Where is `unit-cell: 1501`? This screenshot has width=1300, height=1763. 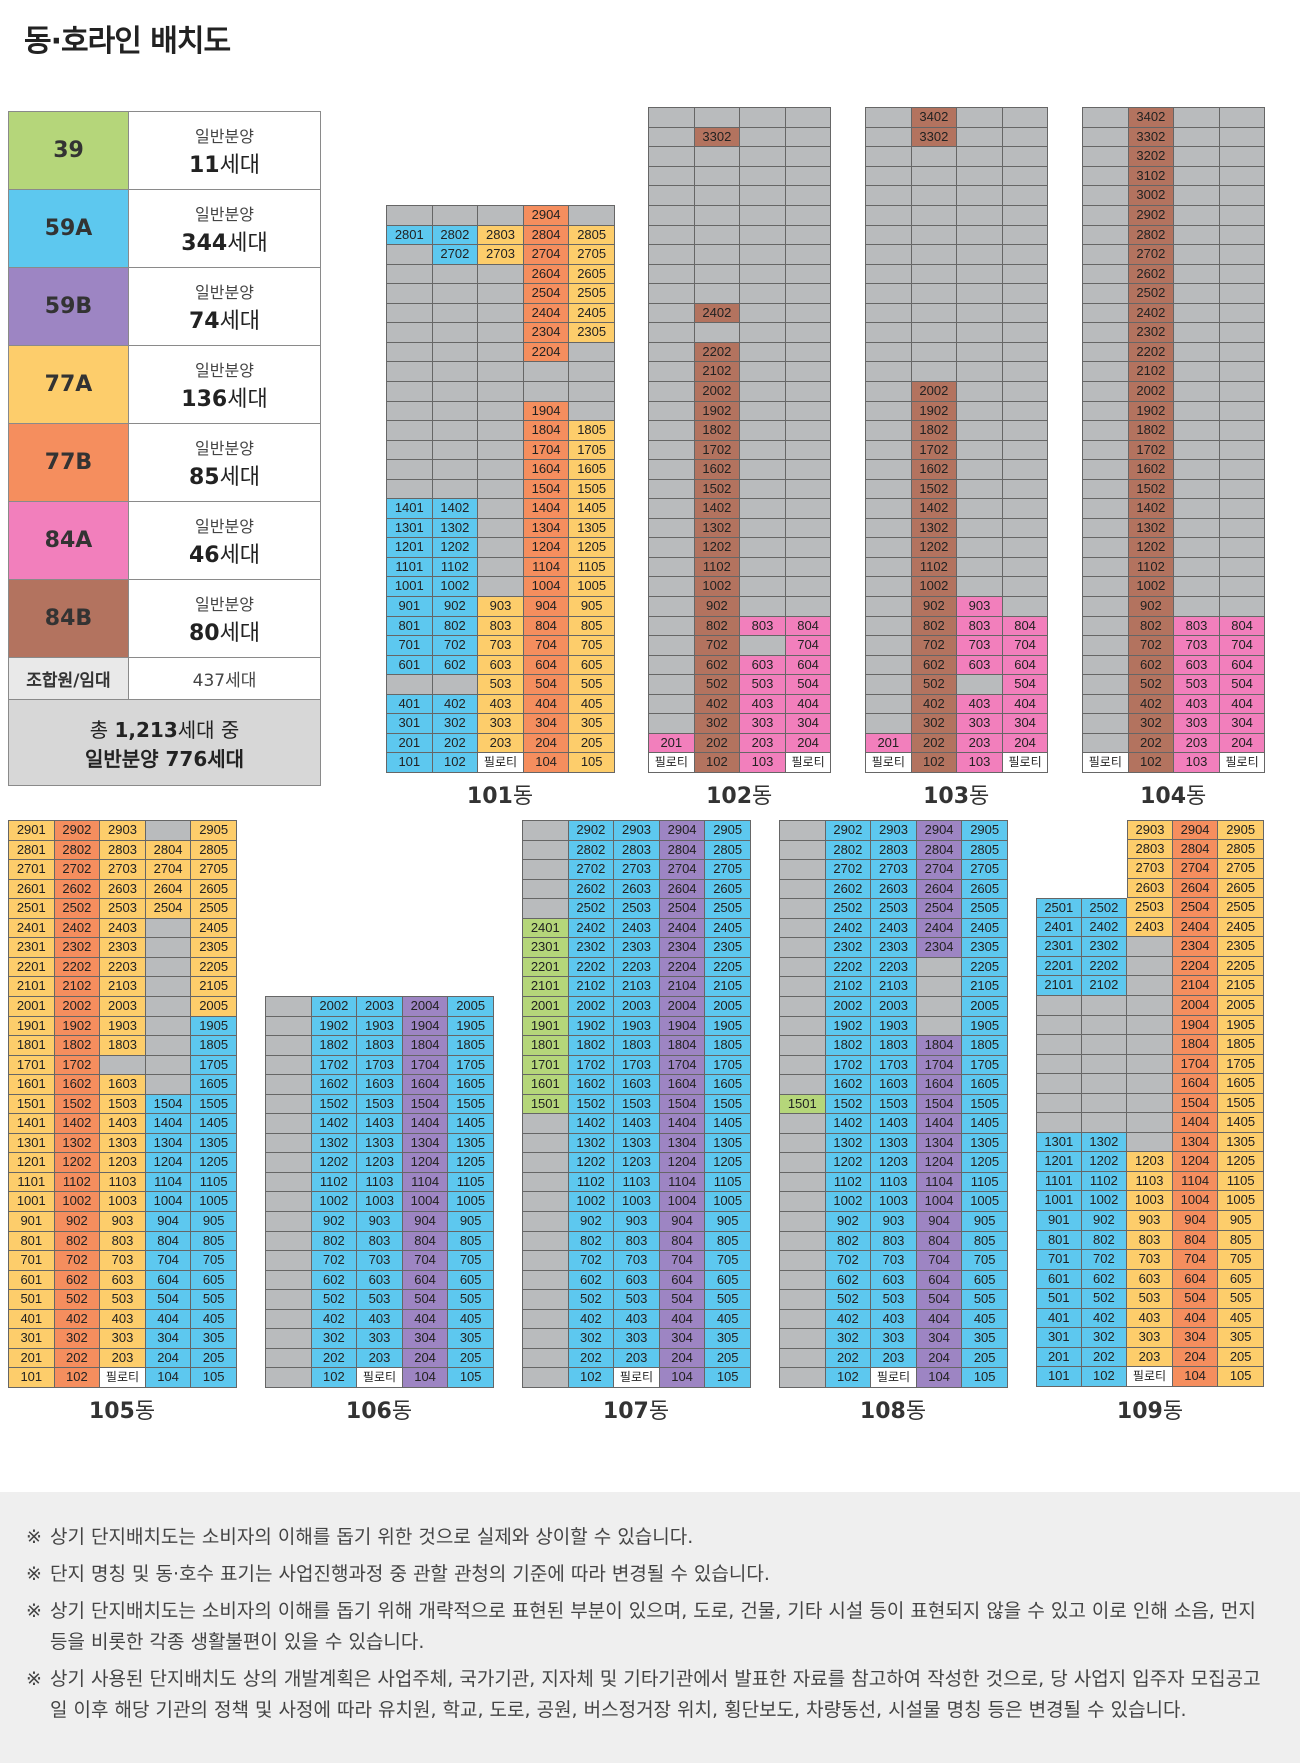 unit-cell: 1501 is located at coordinates (546, 1104).